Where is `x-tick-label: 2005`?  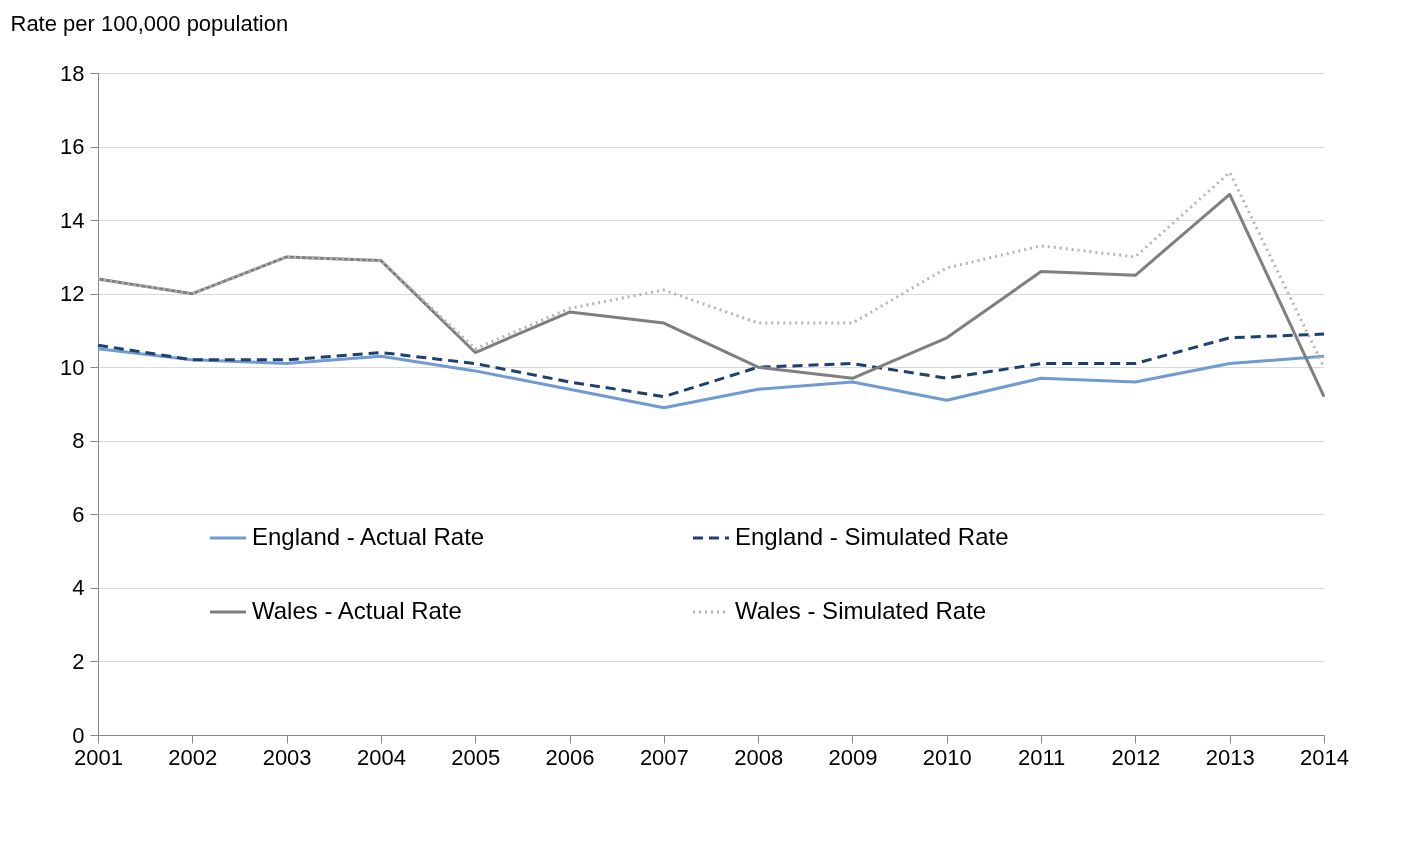 x-tick-label: 2005 is located at coordinates (476, 757).